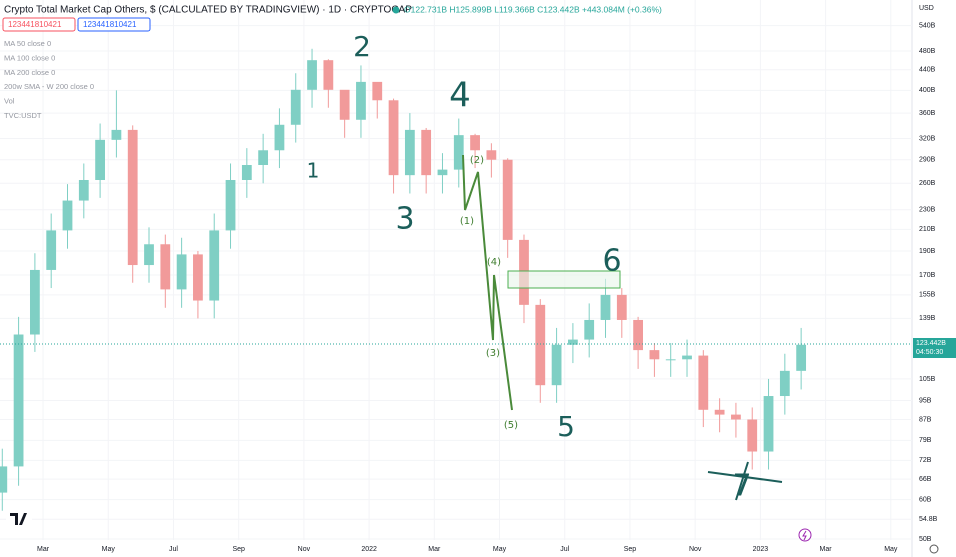 Image resolution: width=956 pixels, height=557 pixels. What do you see at coordinates (925, 440) in the screenshot?
I see `y-tick-label: 79B` at bounding box center [925, 440].